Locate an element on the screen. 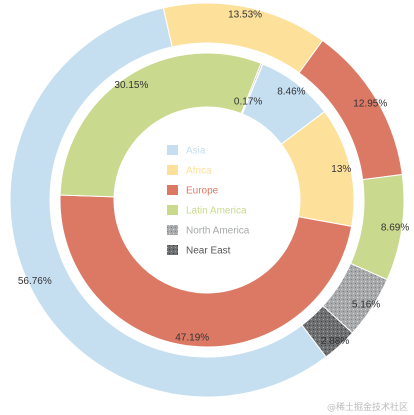 The width and height of the screenshot is (414, 415). outer-slice-label-latin-america: 8.69% is located at coordinates (395, 228).